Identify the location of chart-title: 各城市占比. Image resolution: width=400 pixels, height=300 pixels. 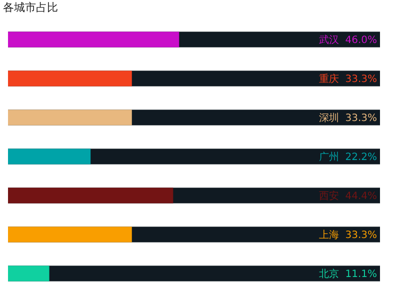
(30, 7).